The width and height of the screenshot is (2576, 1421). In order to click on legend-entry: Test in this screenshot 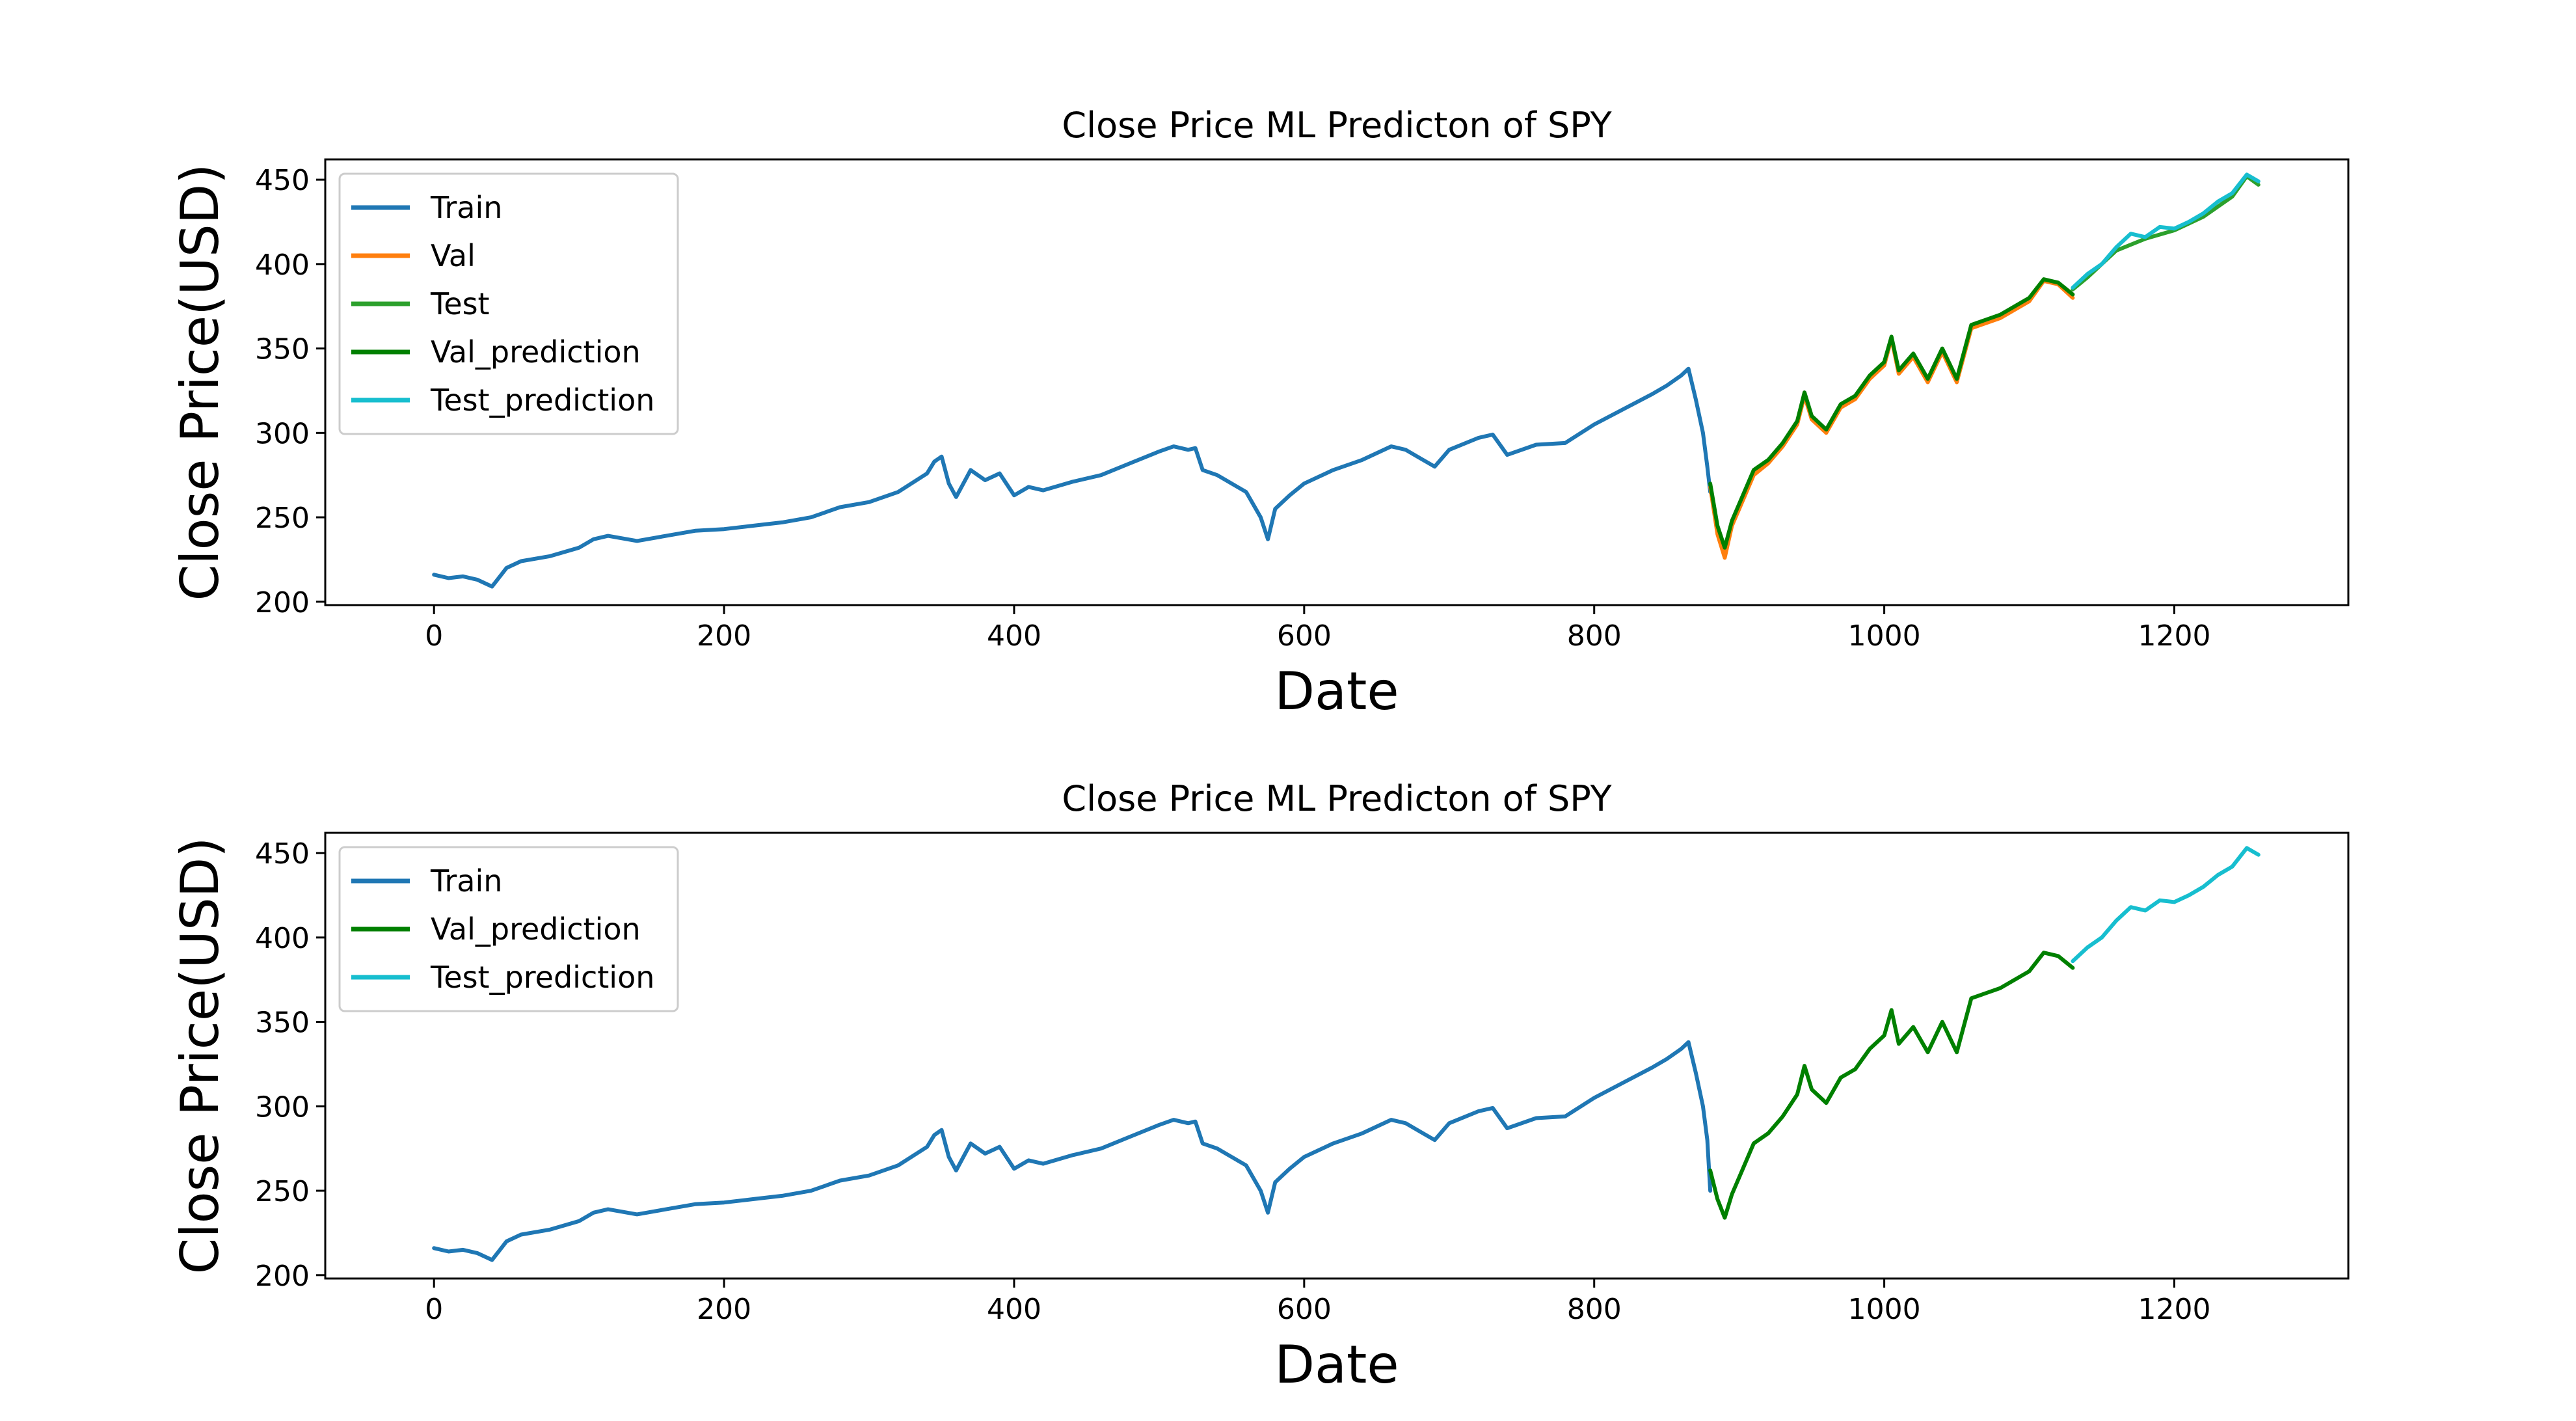, I will do `click(460, 303)`.